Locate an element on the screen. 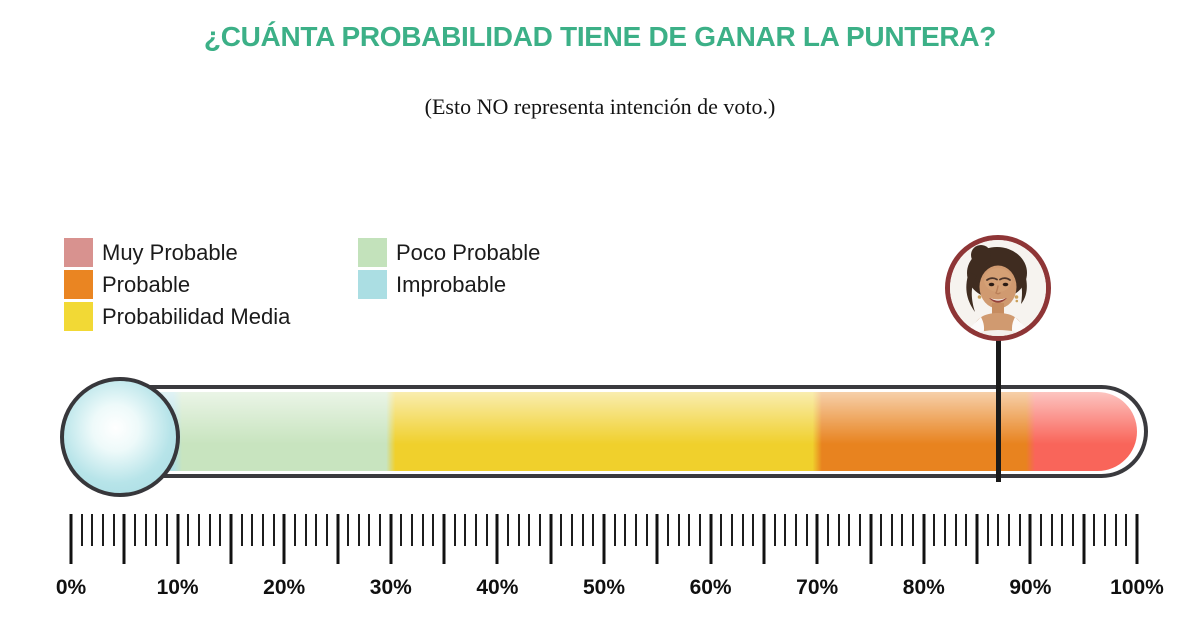  legend-item-label: Muy Probable is located at coordinates (170, 252).